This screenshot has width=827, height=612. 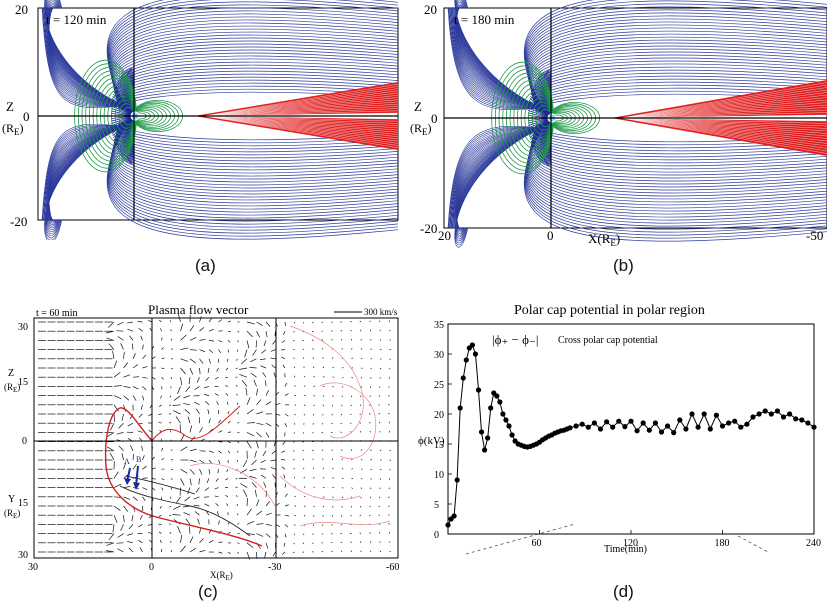 What do you see at coordinates (23, 503) in the screenshot?
I see `ytick-15-bottom: 15` at bounding box center [23, 503].